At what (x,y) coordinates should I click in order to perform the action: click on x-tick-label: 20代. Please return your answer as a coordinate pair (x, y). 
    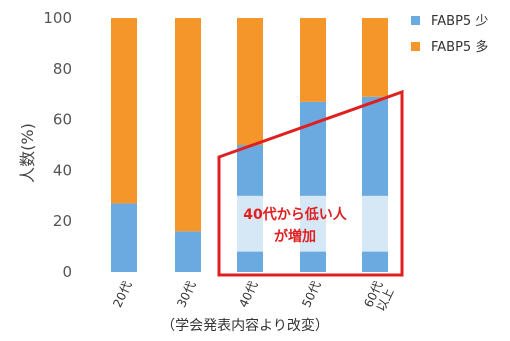
    Looking at the image, I should click on (122, 294).